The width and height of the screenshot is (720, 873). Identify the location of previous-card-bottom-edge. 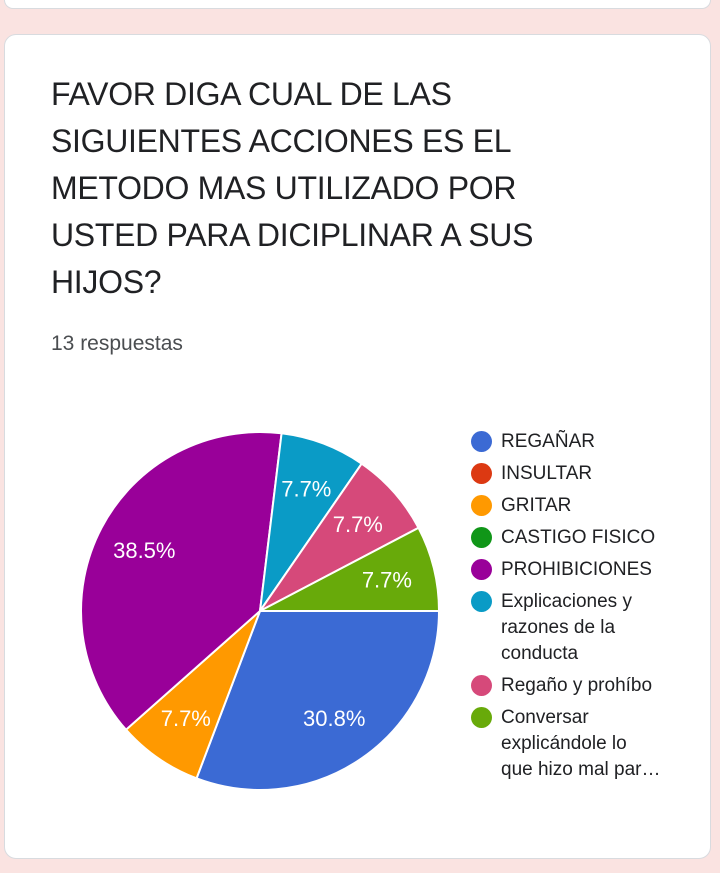
(357, 4).